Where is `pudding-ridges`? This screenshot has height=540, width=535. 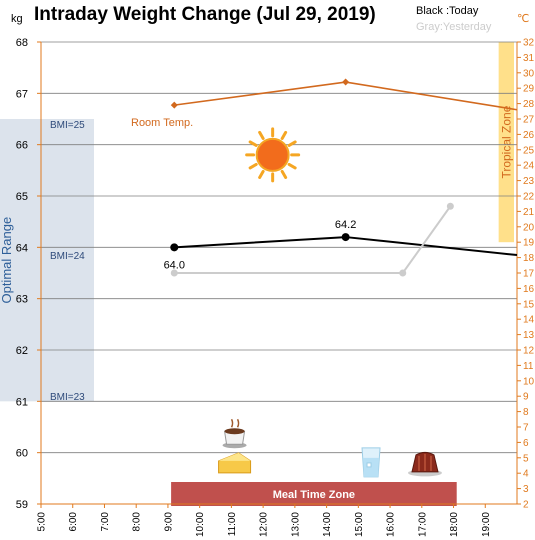
pudding-ridges is located at coordinates (424, 462).